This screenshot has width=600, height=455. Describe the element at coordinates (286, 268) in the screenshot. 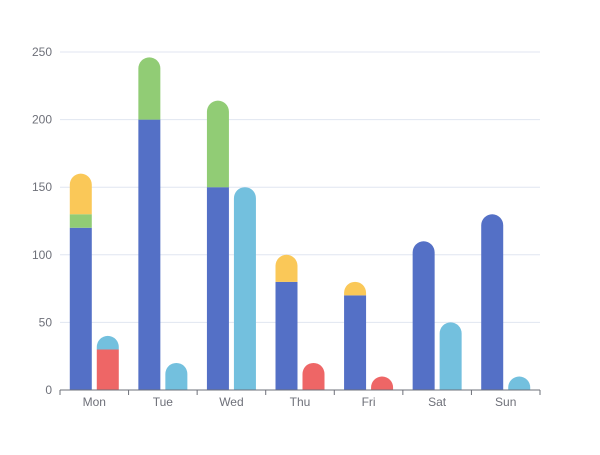

I see `bar-thu-stack1-seg3` at that location.